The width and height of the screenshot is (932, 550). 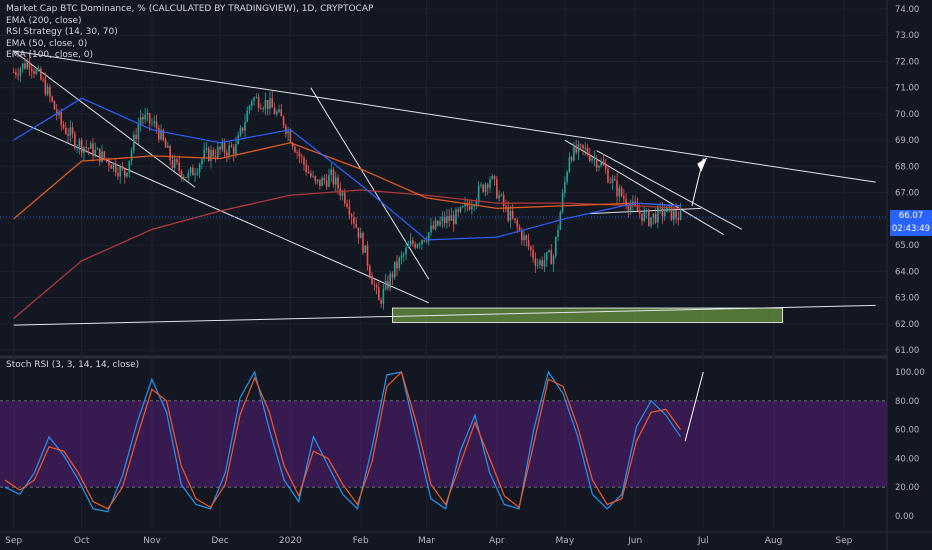 What do you see at coordinates (588, 315) in the screenshot?
I see `support-zone` at bounding box center [588, 315].